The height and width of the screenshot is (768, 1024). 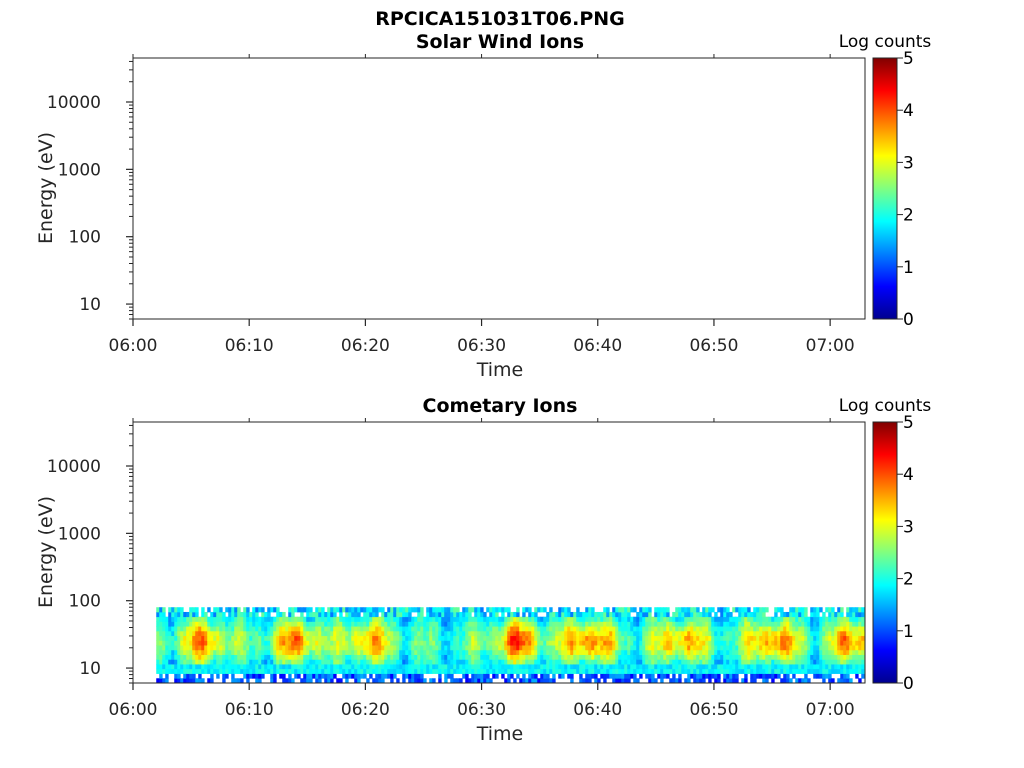 What do you see at coordinates (908, 268) in the screenshot?
I see `colorbar-tick-label: 1` at bounding box center [908, 268].